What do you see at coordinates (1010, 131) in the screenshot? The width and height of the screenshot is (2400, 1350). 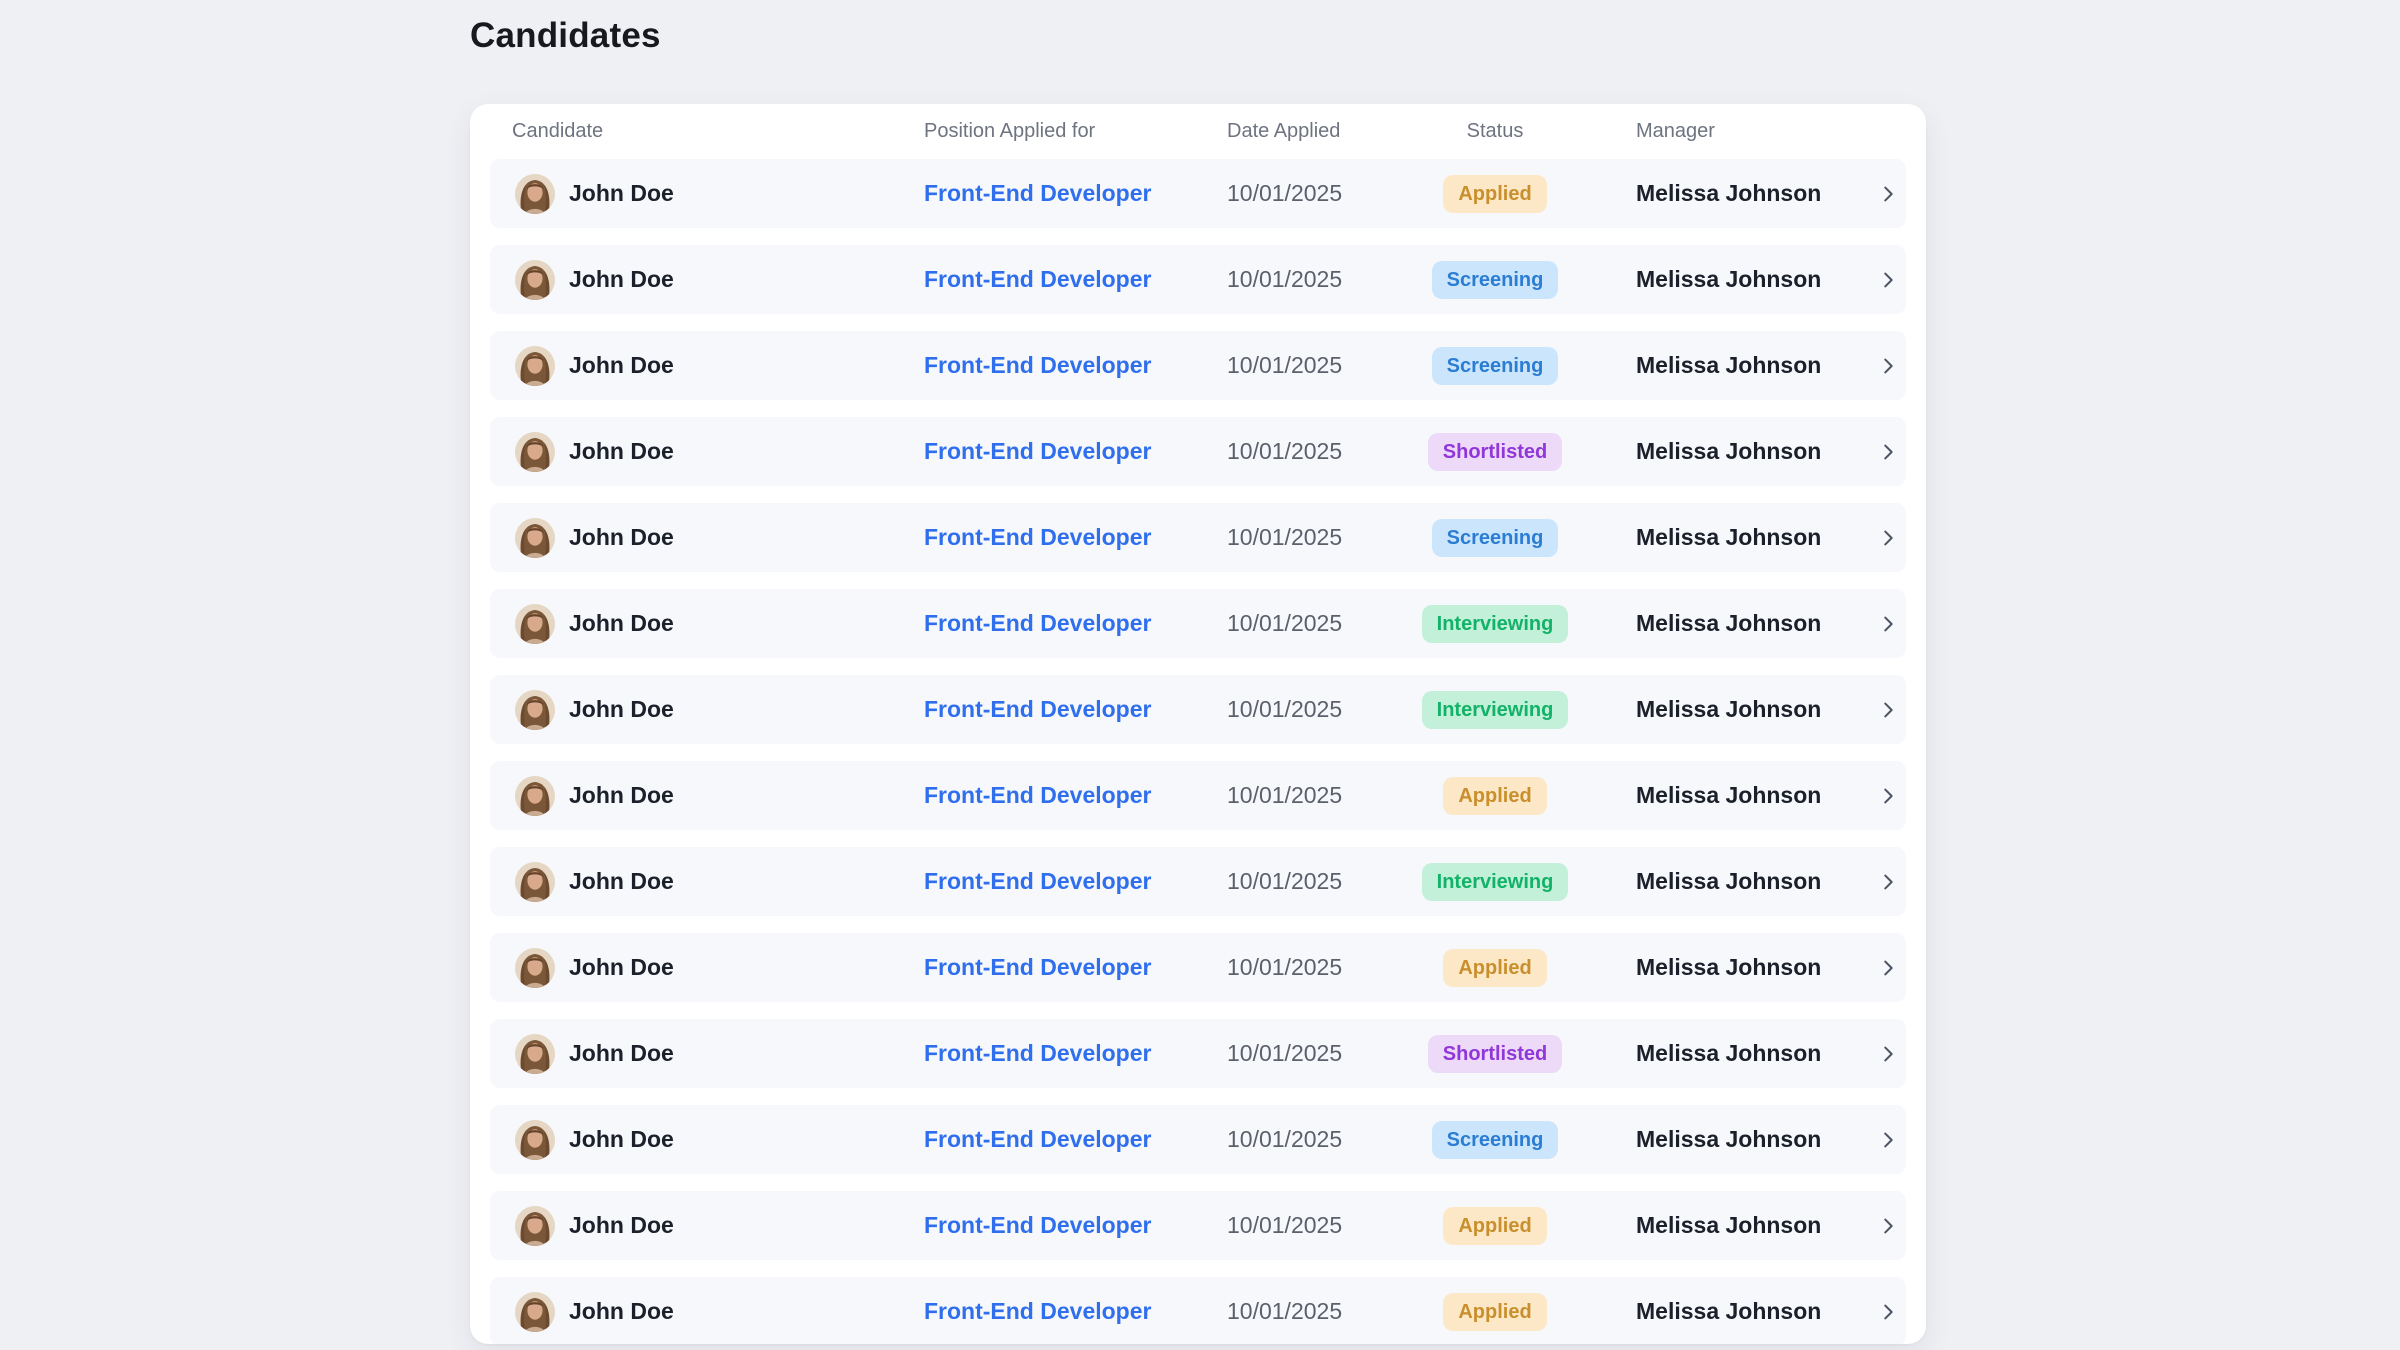 I see `column-header-position: Position Applied for` at bounding box center [1010, 131].